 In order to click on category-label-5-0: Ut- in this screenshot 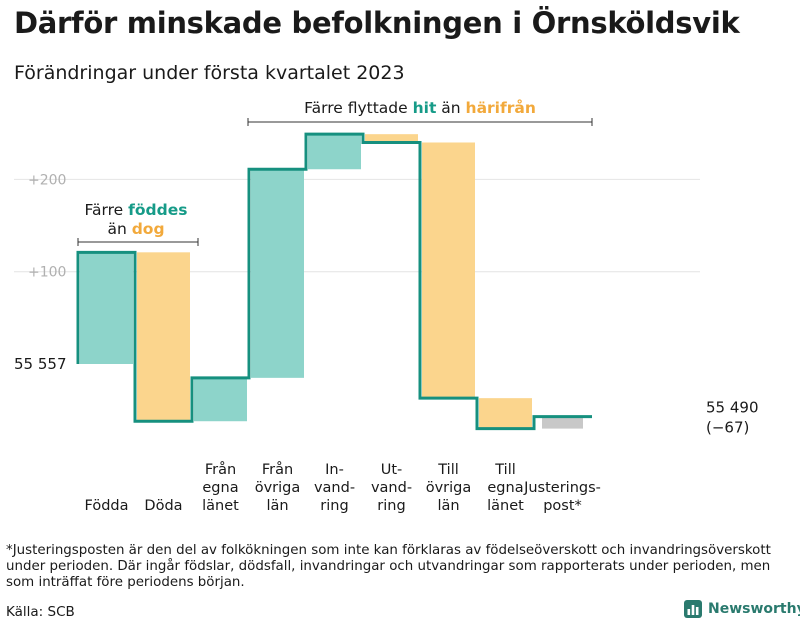, I will do `click(392, 470)`.